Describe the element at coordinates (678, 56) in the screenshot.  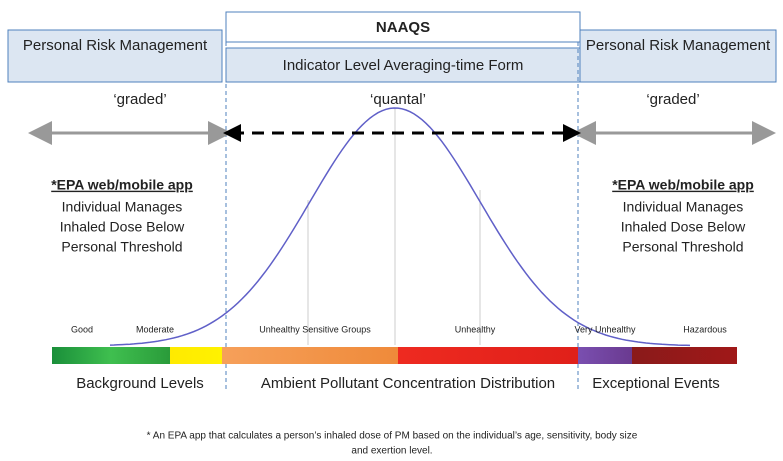
I see `right-box` at that location.